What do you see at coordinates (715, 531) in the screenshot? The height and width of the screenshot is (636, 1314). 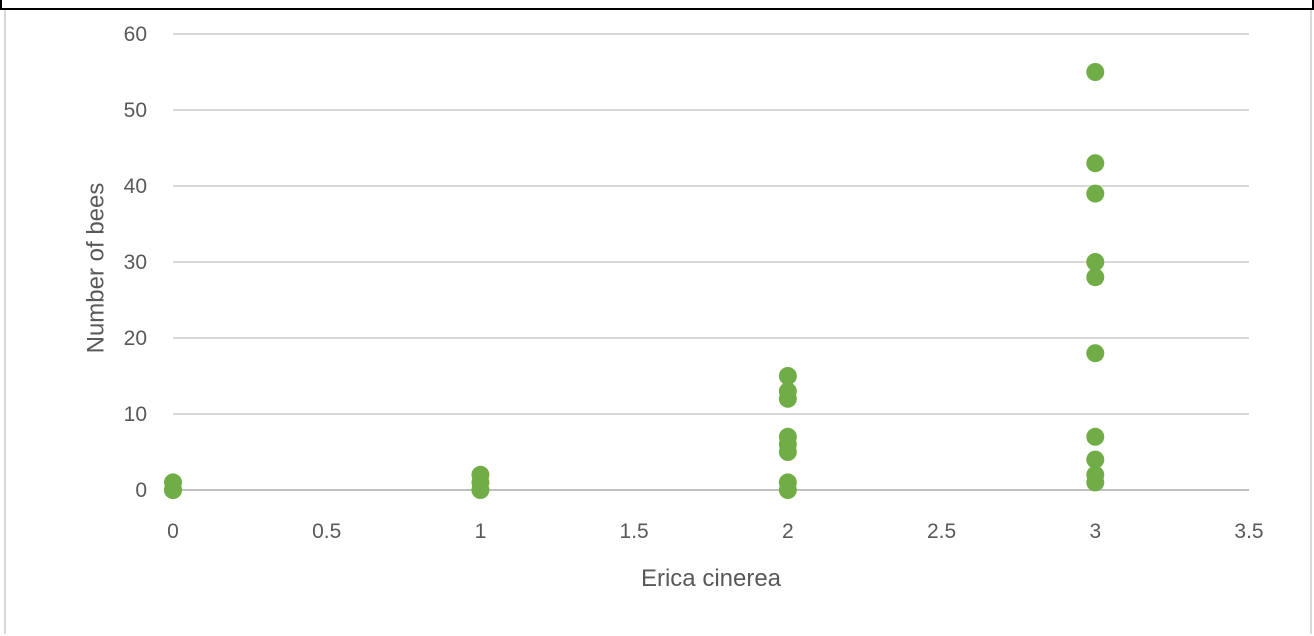 I see `x-axis-ticks: 0 0.5 1 1.5 2 2.5 3 3.5` at bounding box center [715, 531].